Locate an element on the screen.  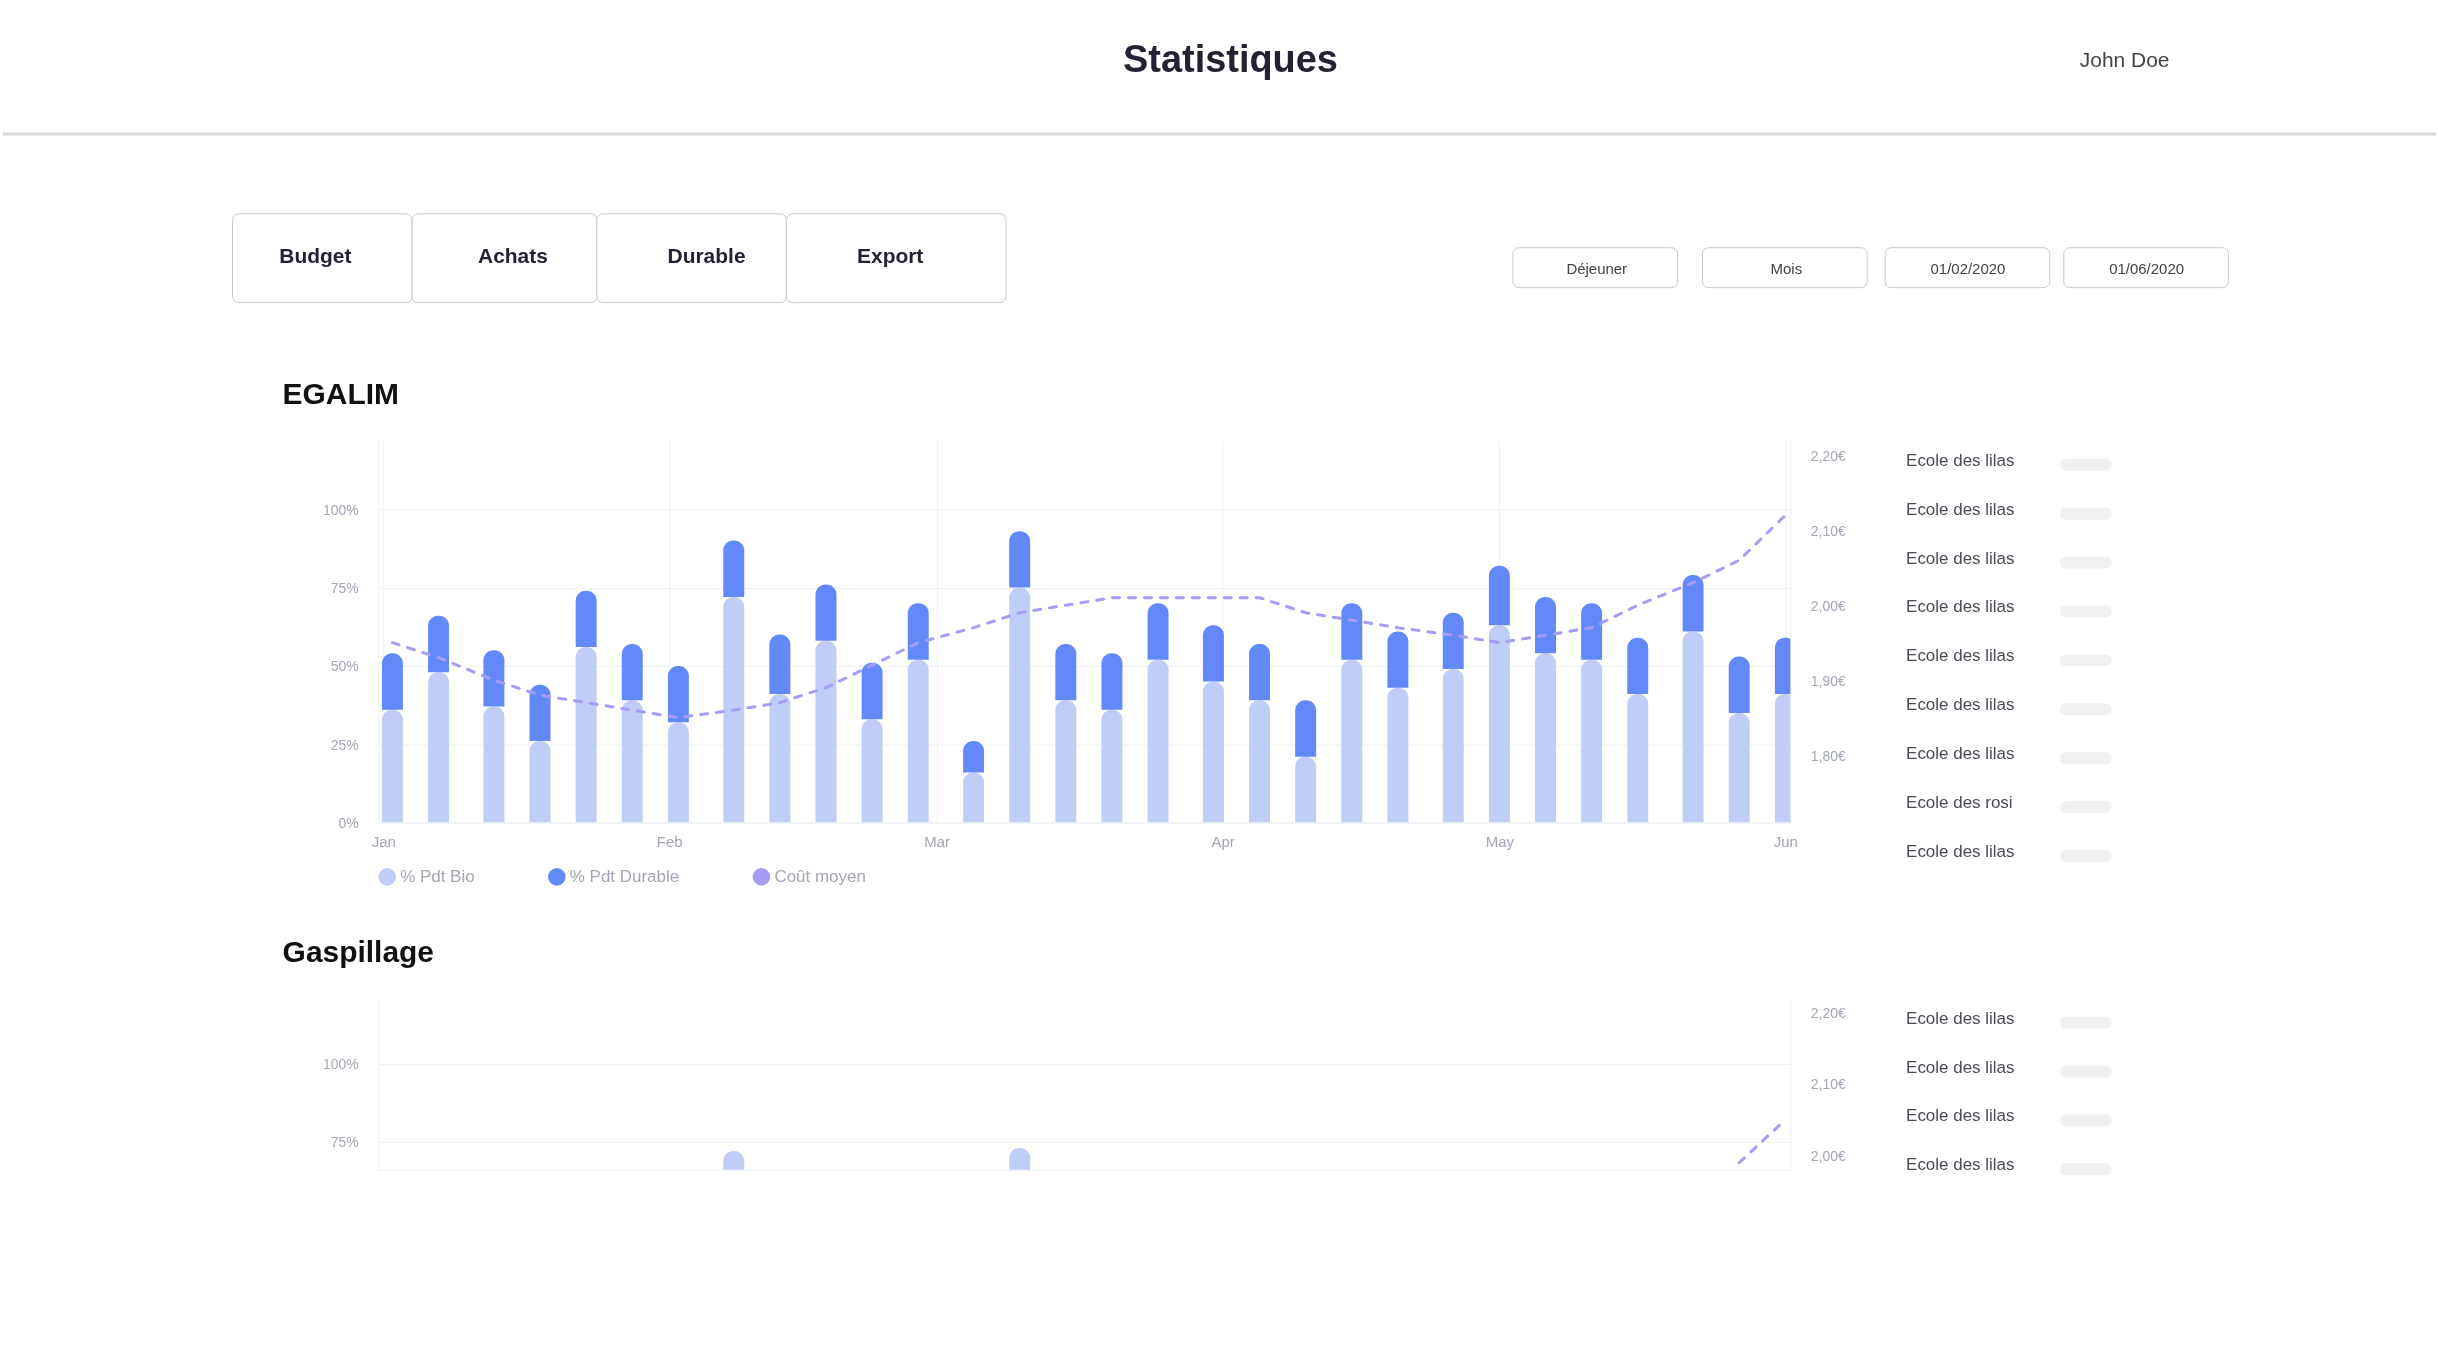
legend-label: % Pdt Bio is located at coordinates (437, 876).